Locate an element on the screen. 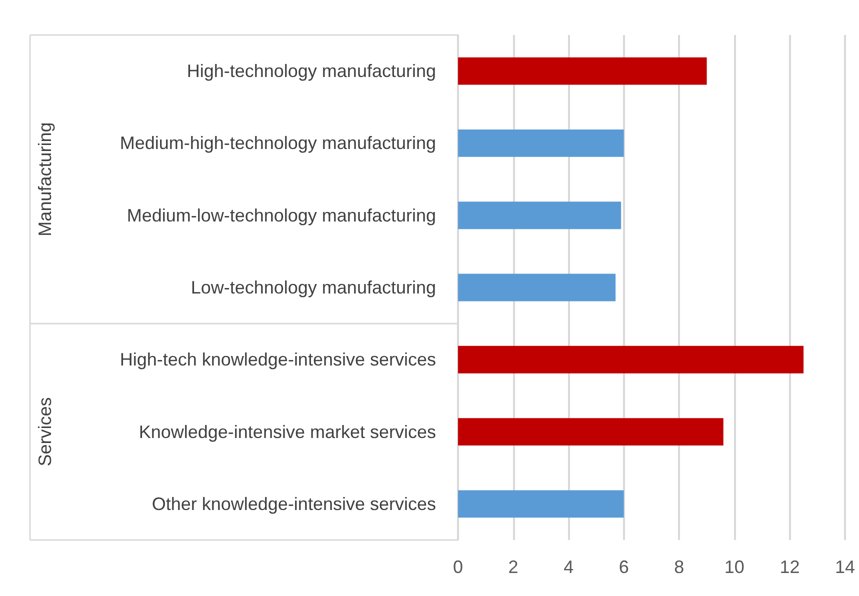  y-tick-label: Knowledge-intensive market services is located at coordinates (287, 432).